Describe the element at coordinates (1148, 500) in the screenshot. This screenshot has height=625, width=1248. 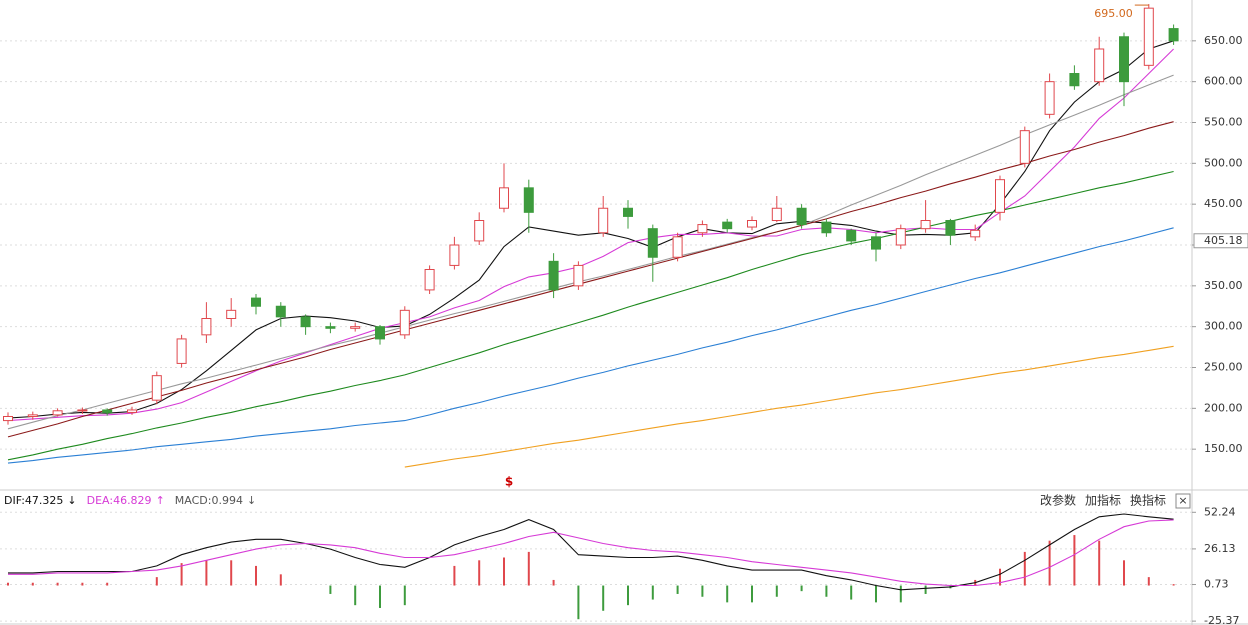
I see `toolbar-button: 换指标` at that location.